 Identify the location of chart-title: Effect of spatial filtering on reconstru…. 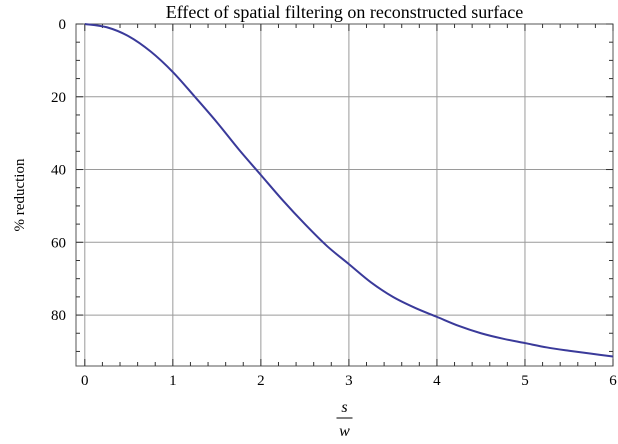
(345, 12).